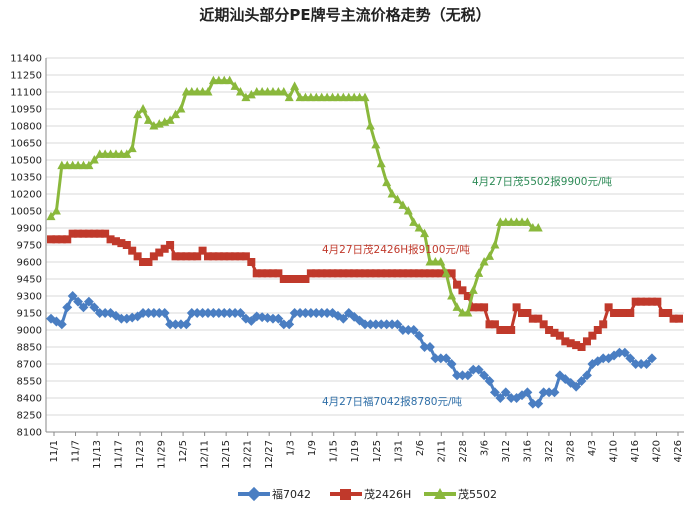  Describe the element at coordinates (441, 451) in the screenshot. I see `x-tick-label: 2/11` at that location.